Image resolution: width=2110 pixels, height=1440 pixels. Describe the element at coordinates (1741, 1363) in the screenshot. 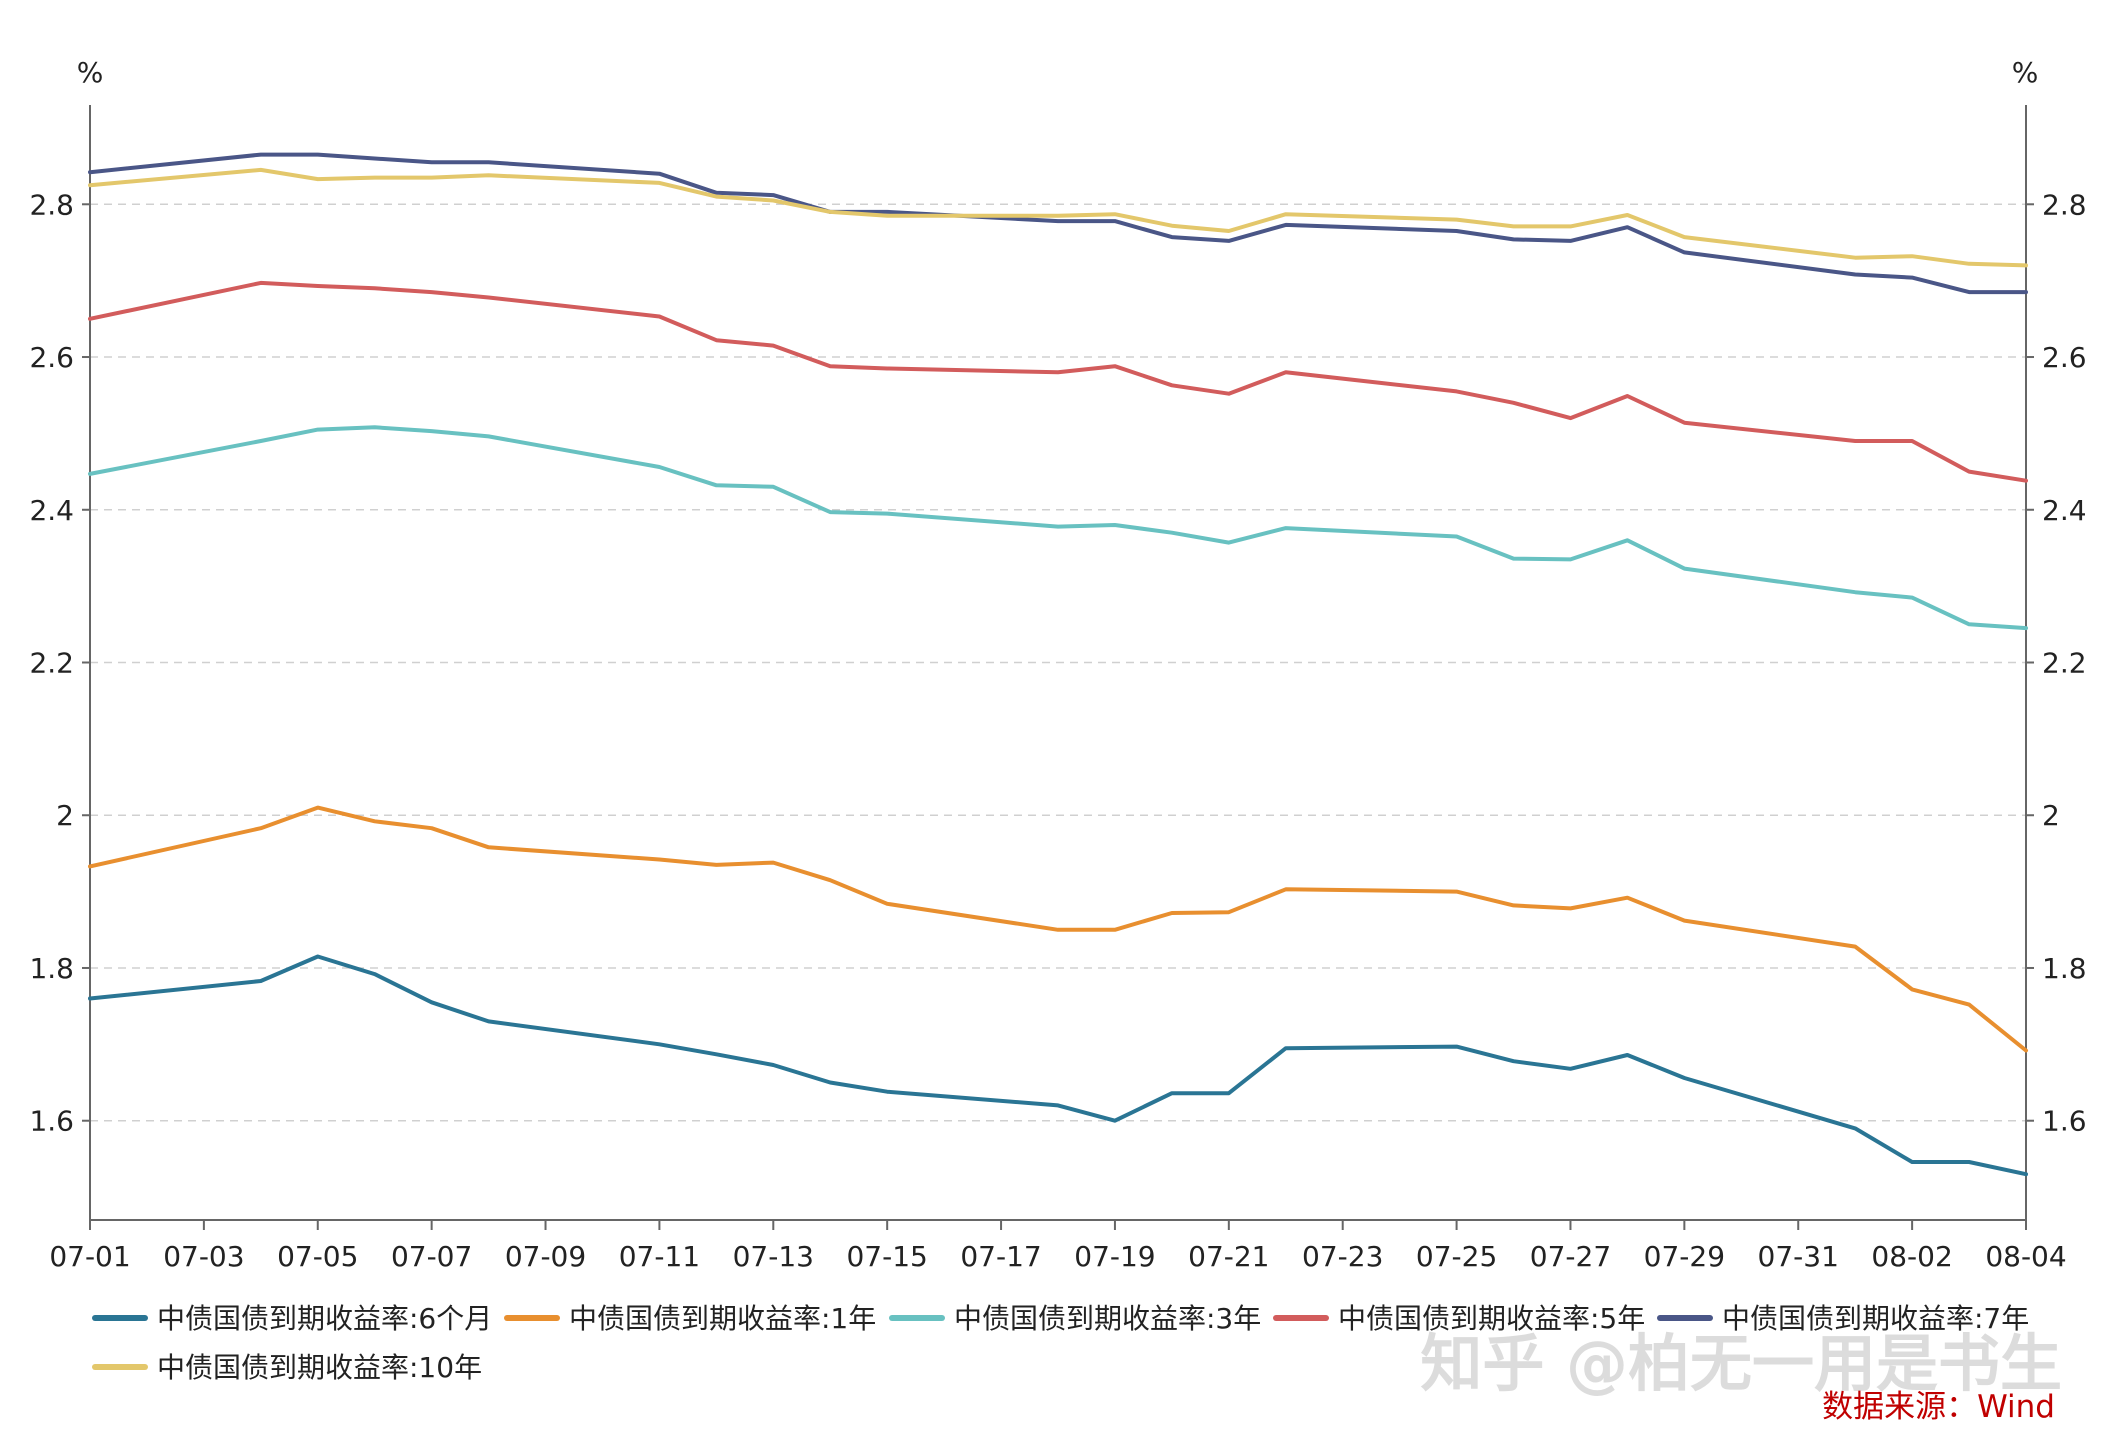

I see `watermark: 知乎 @柏无一用是书生` at that location.